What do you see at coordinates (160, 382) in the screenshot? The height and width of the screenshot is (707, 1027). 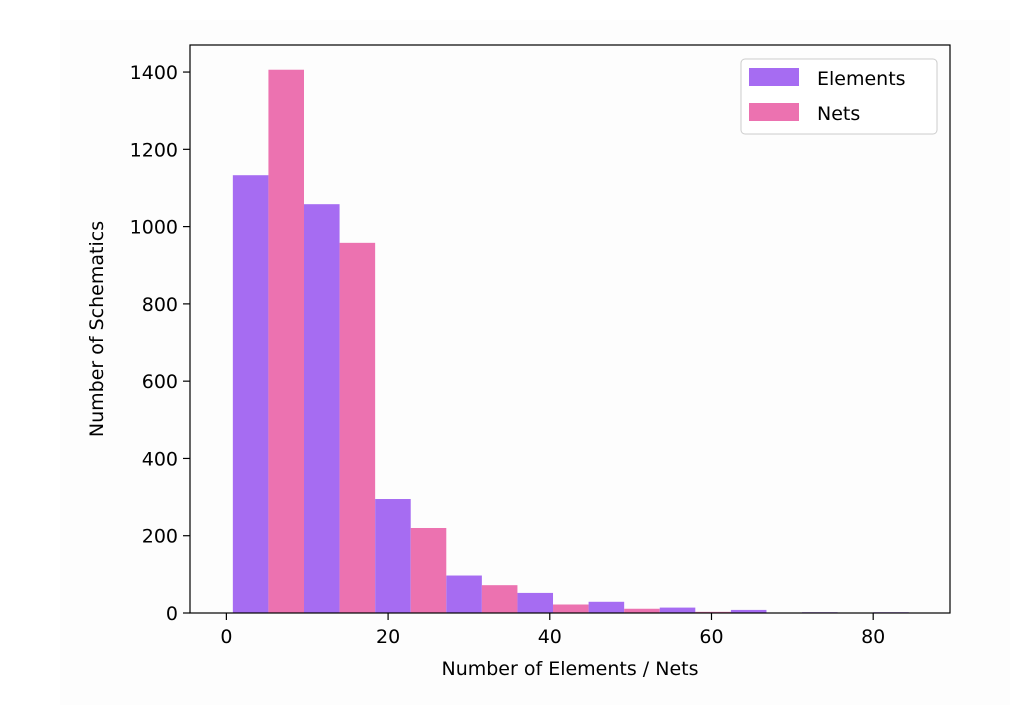 I see `y-tick-label: 600` at bounding box center [160, 382].